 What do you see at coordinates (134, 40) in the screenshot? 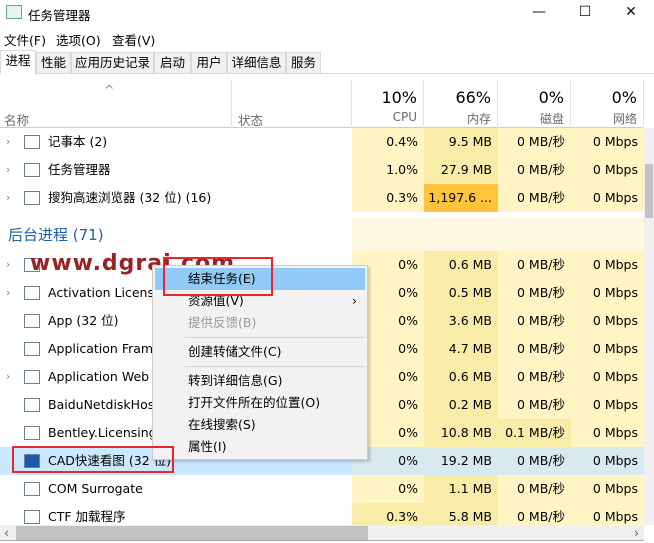
I see `menu-view: 查看(V)` at bounding box center [134, 40].